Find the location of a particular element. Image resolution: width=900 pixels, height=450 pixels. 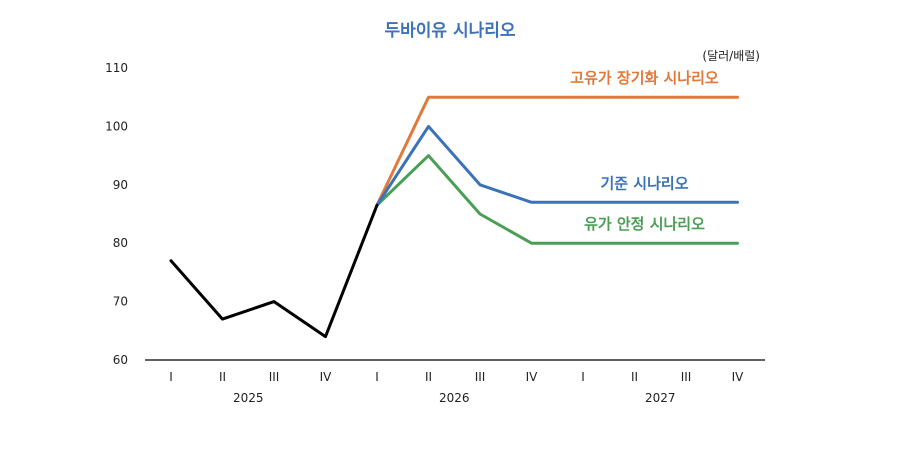

year-label: 2027 is located at coordinates (660, 398).